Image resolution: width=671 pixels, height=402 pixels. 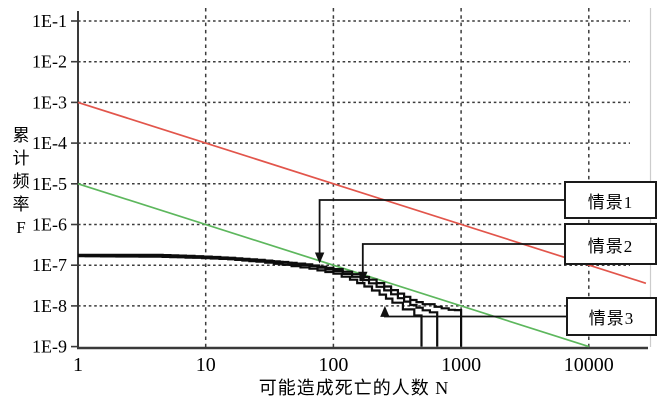 I want to click on y-tick-label-1E-4: 1E-4, so click(x=49, y=143).